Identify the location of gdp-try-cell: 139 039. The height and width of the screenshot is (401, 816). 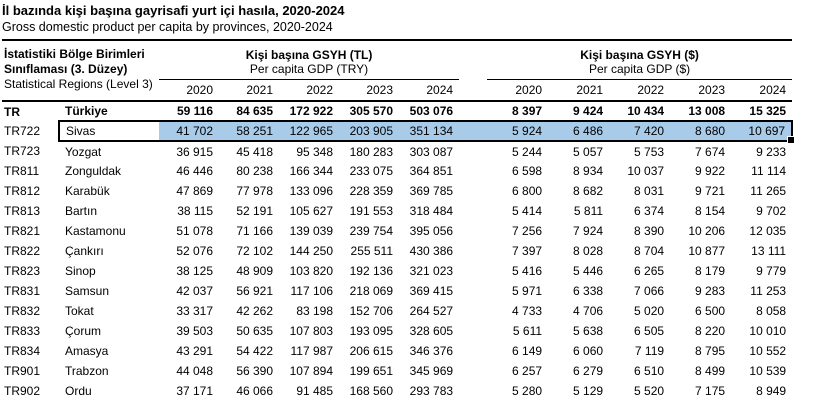
(311, 231).